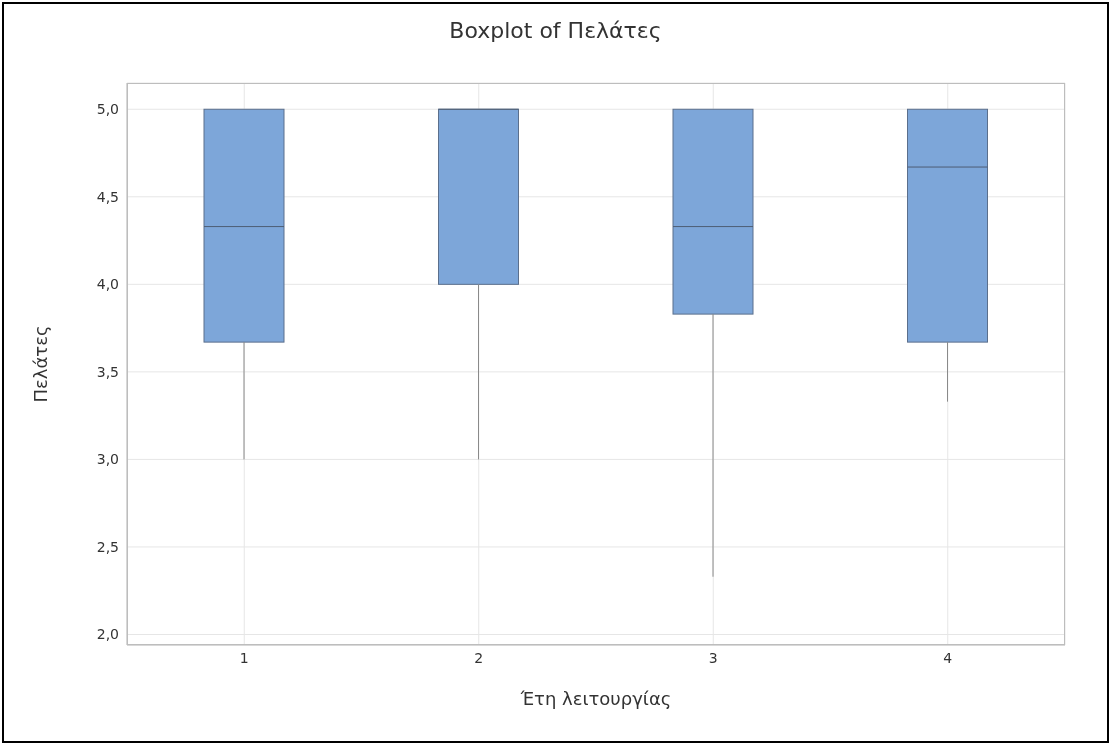 The width and height of the screenshot is (1111, 745). I want to click on y-tick-label: 3,0, so click(107, 459).